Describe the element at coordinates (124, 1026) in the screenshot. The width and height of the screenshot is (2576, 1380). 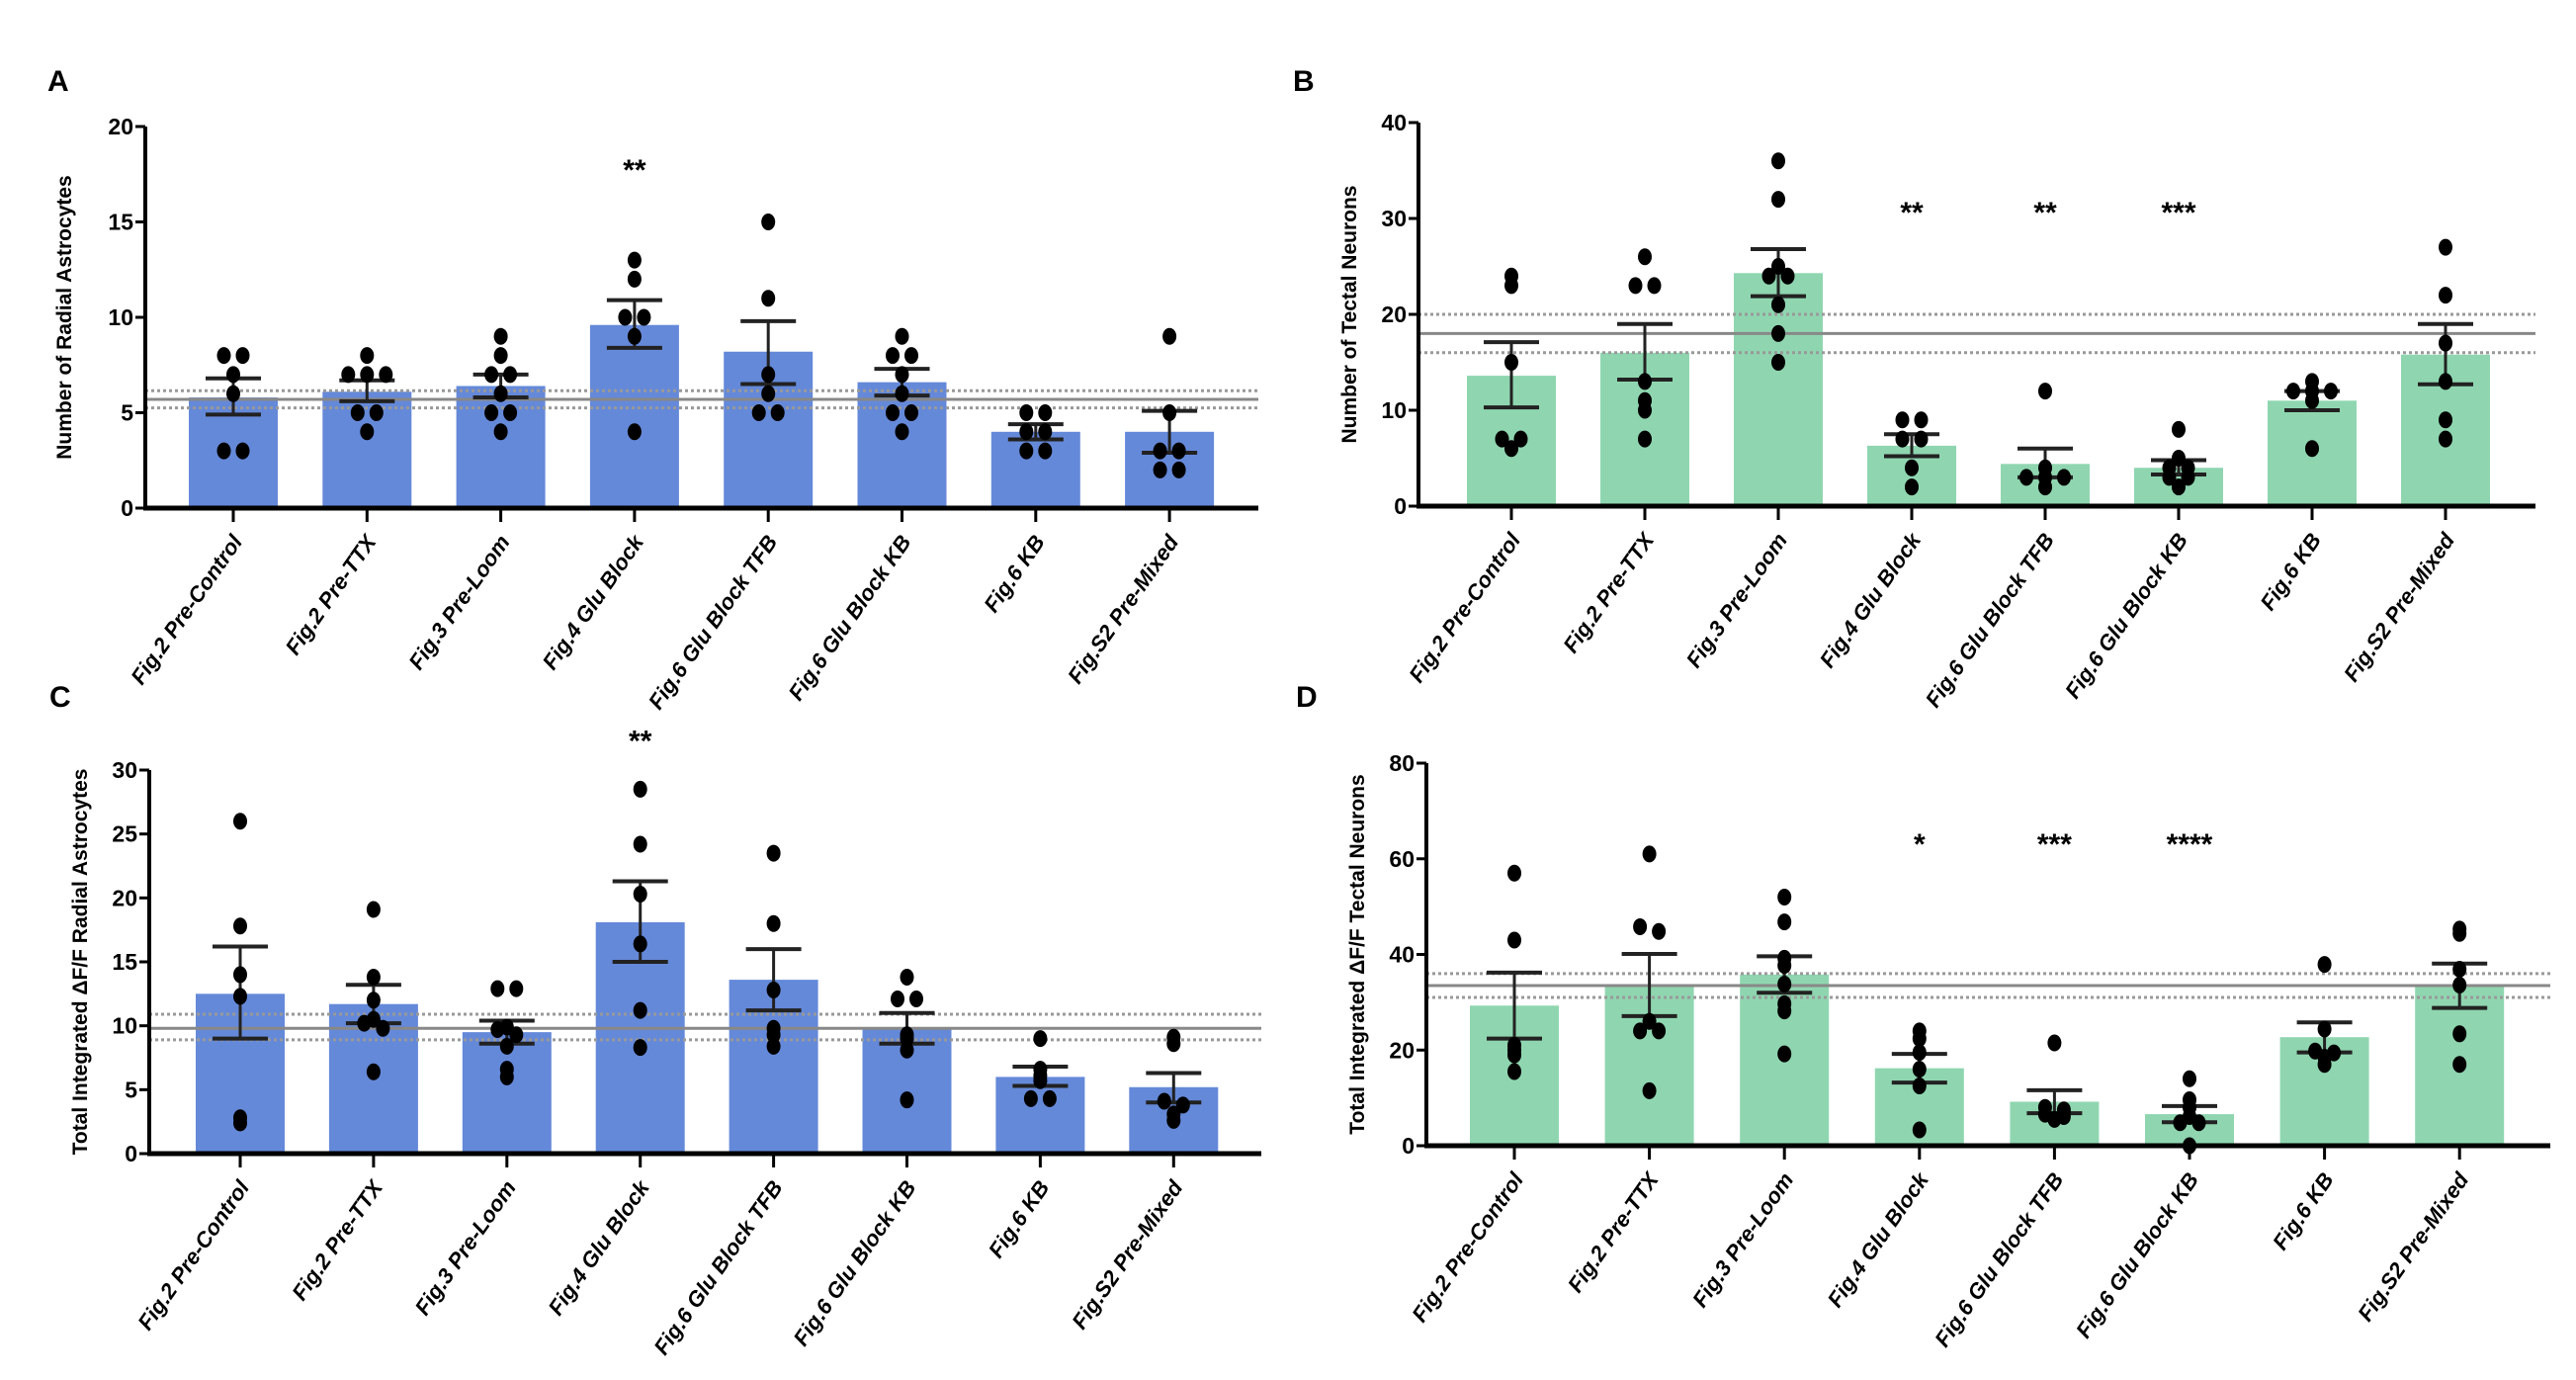
I see `y-tick-label: 10` at that location.